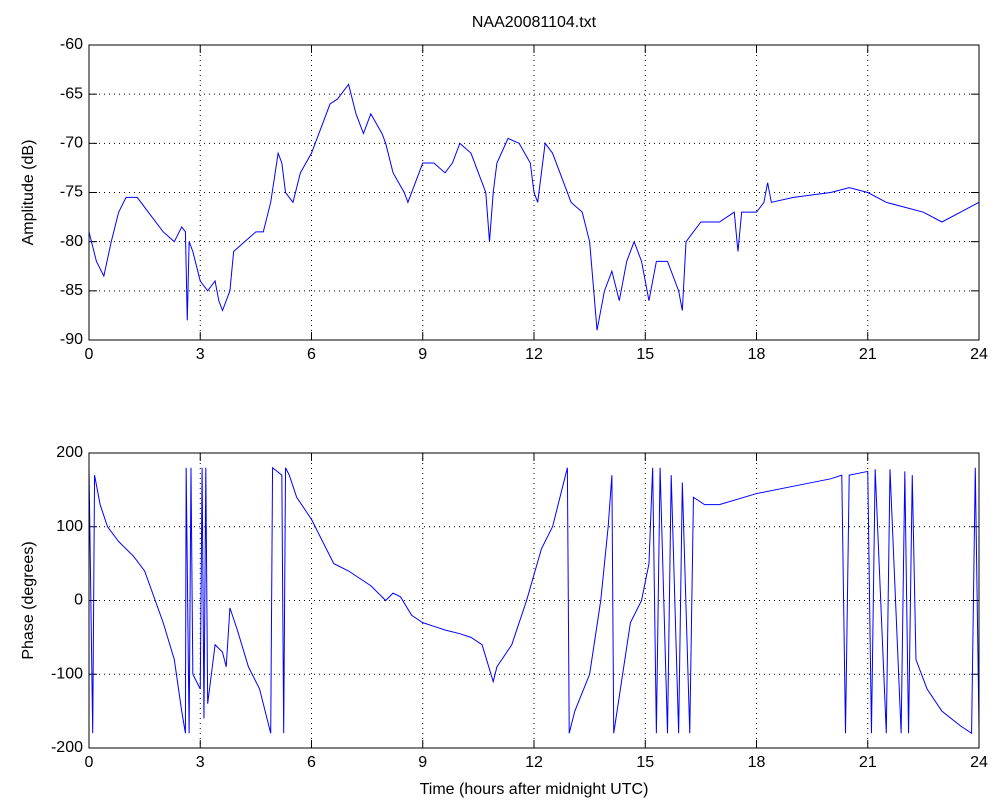  Describe the element at coordinates (71, 290) in the screenshot. I see `y-tick-label: -85` at that location.